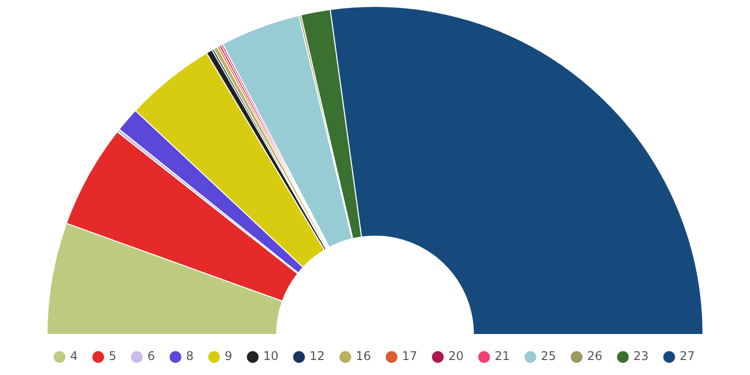  I want to click on legend-label: 12, so click(317, 356).